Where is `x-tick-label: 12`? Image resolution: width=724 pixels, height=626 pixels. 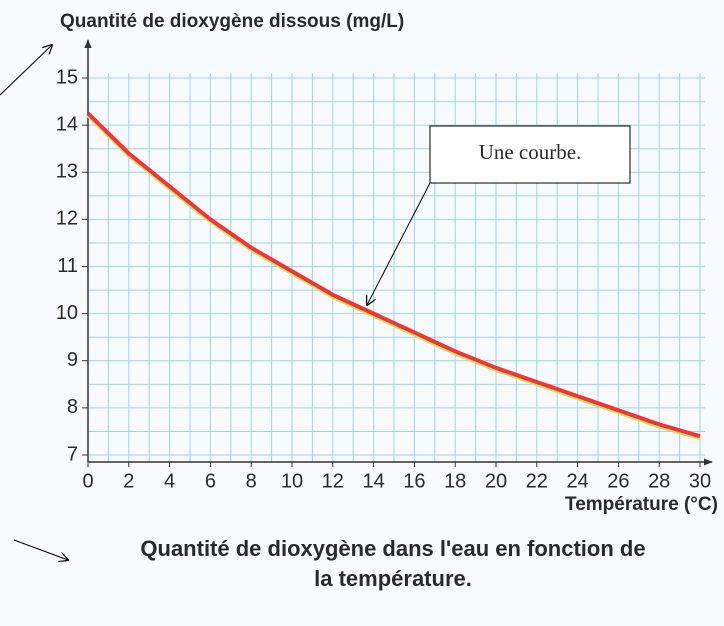 x-tick-label: 12 is located at coordinates (333, 481).